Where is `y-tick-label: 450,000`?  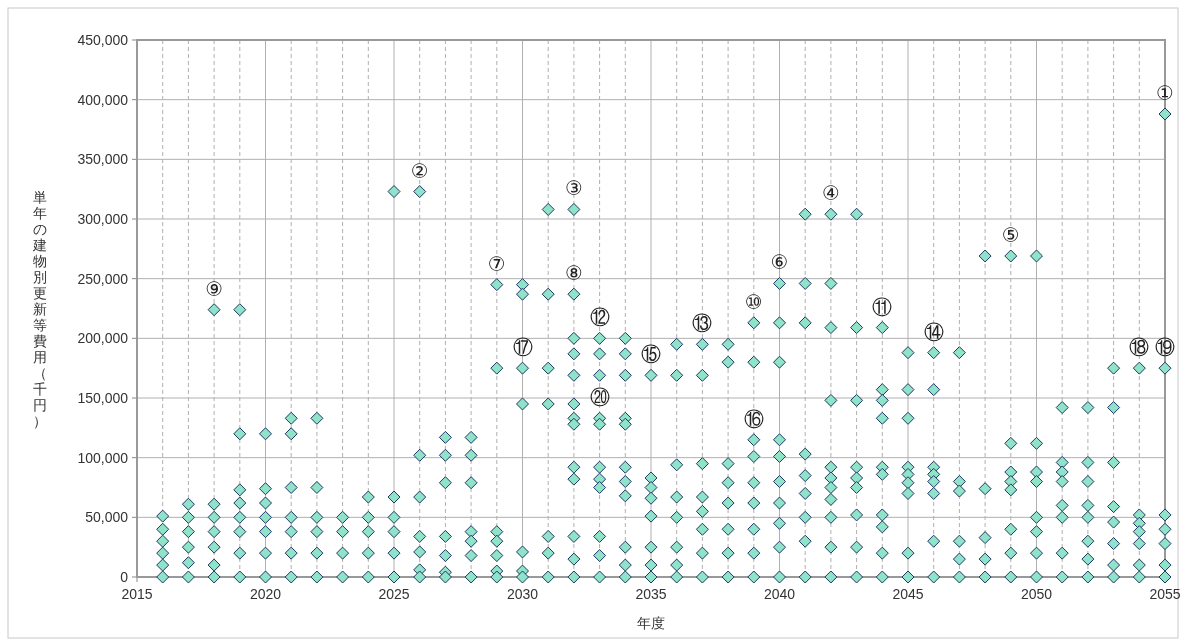
y-tick-label: 450,000 is located at coordinates (103, 40).